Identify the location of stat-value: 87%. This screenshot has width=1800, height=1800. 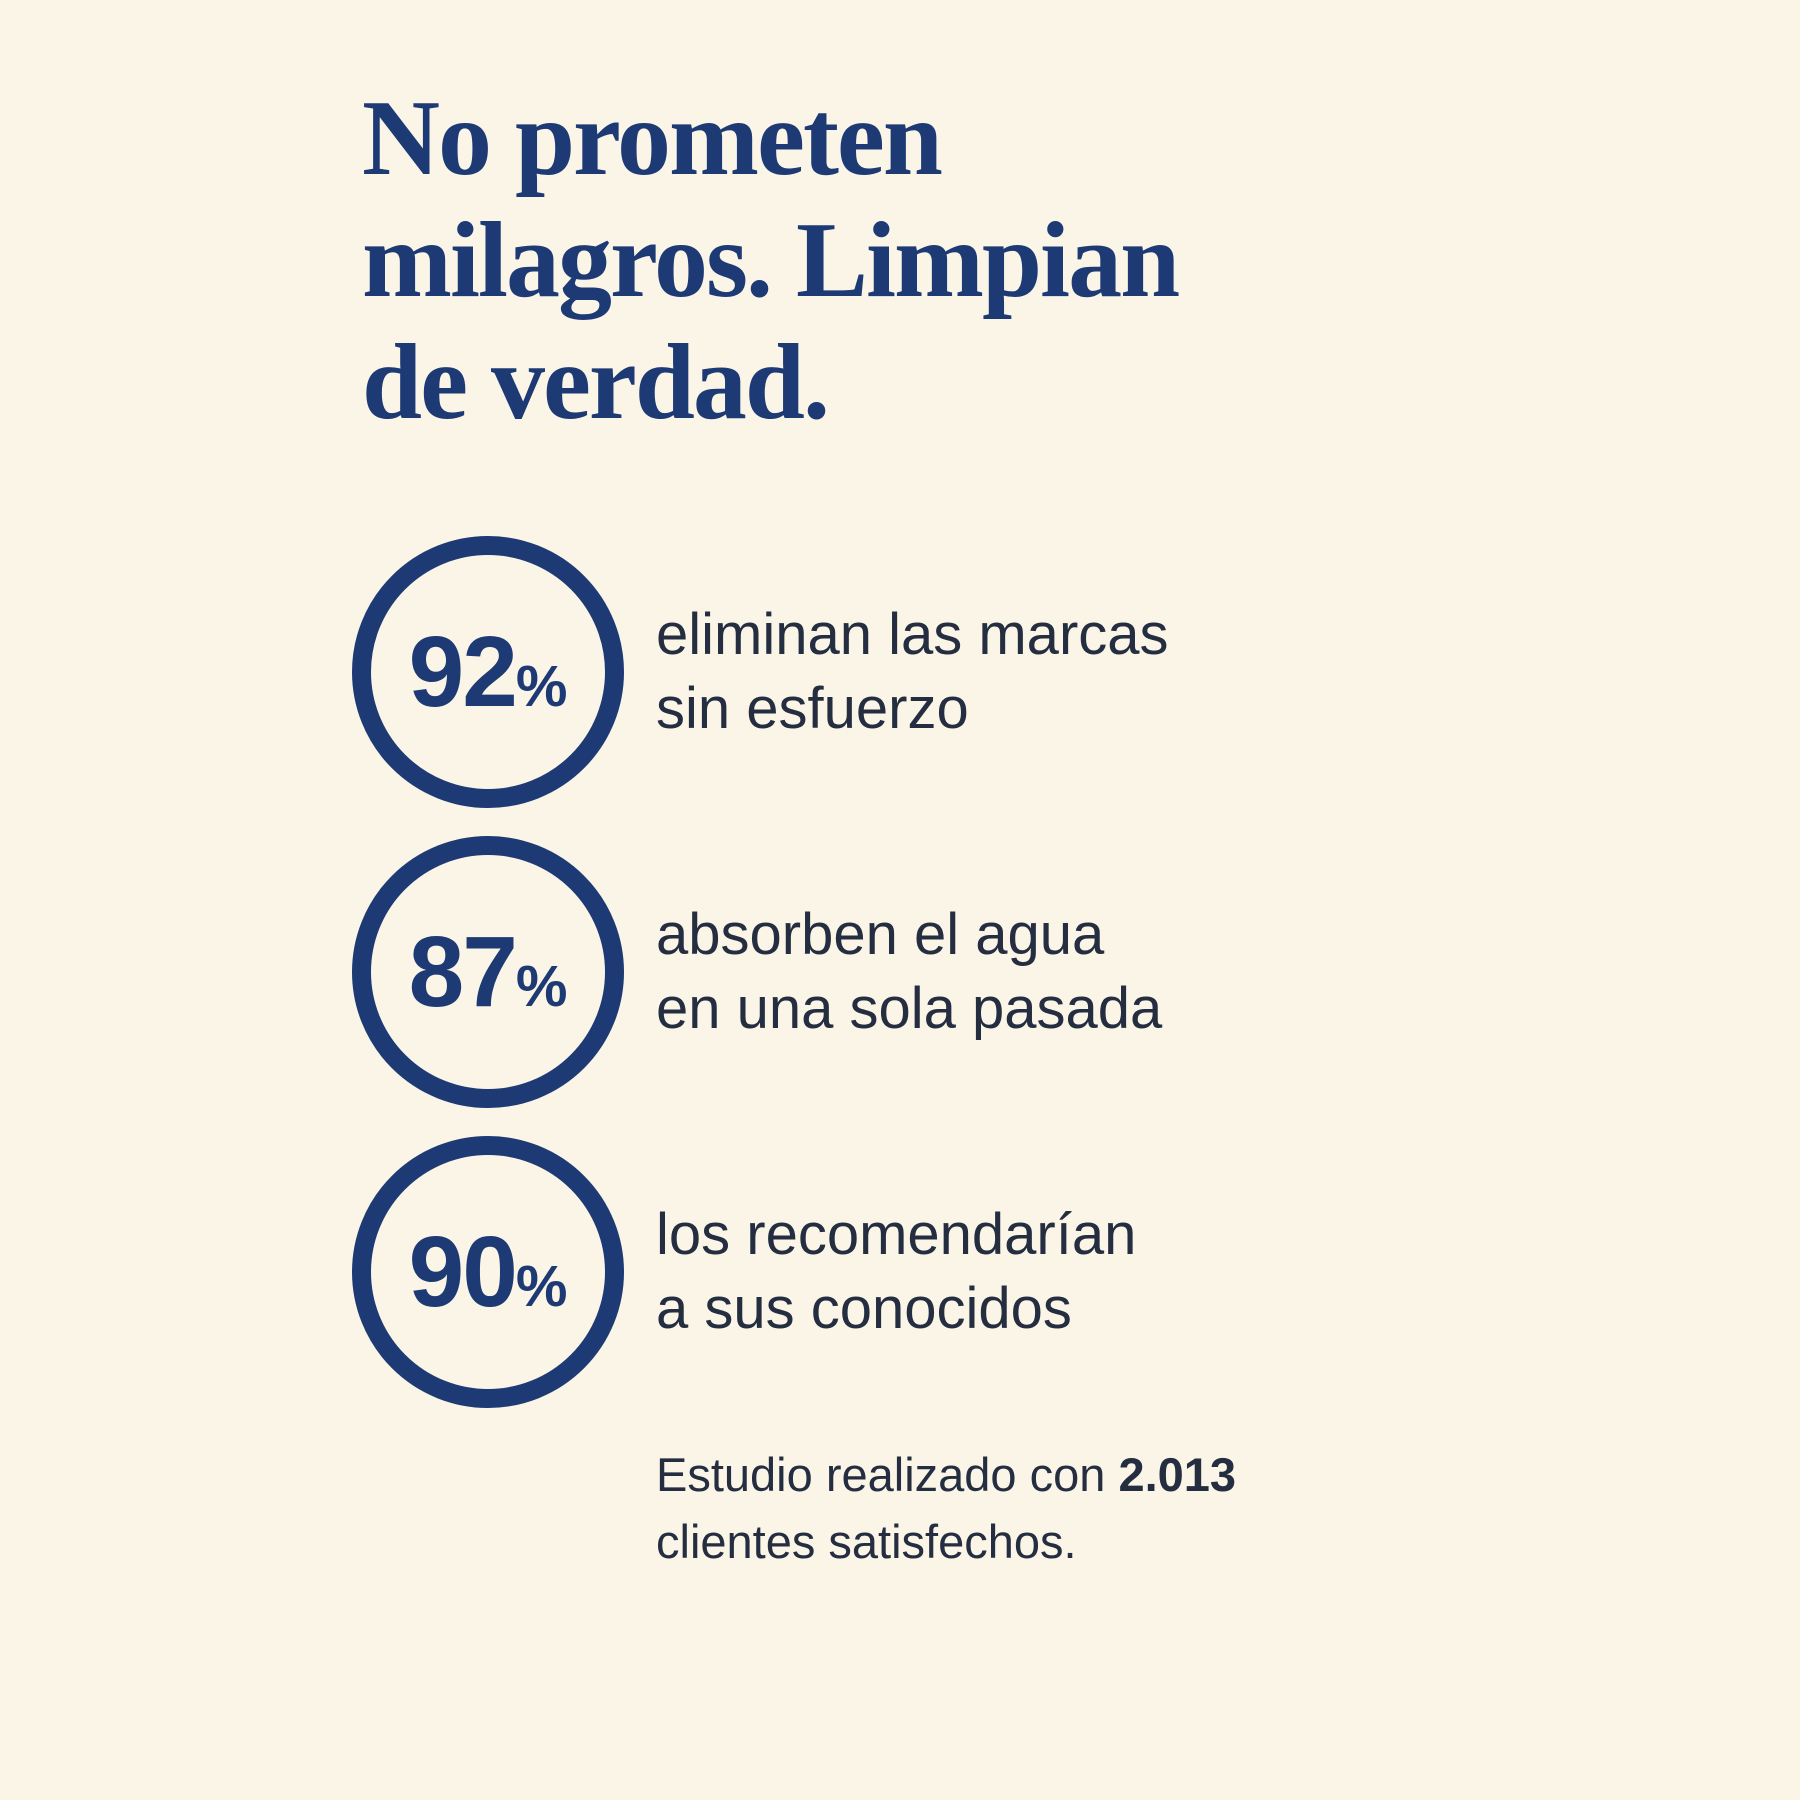
(488, 972).